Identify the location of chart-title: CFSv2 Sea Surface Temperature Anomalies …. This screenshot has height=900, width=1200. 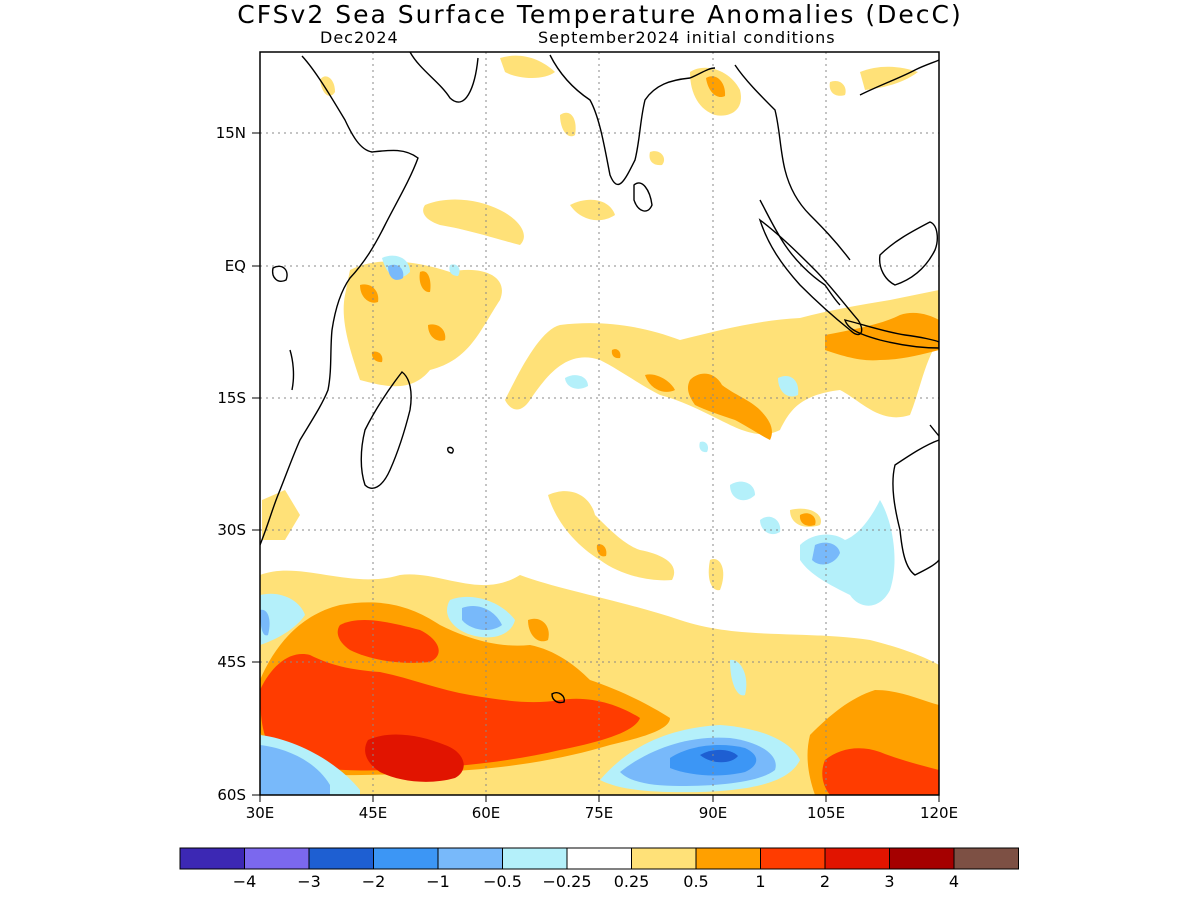
(600, 14).